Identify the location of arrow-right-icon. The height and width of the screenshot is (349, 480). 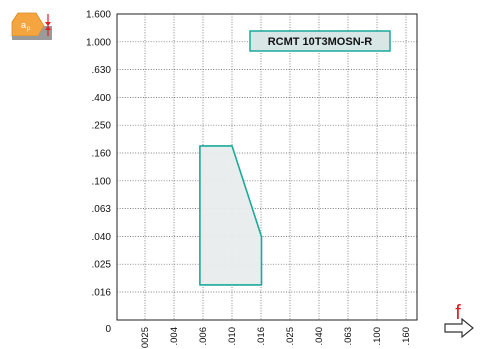
(459, 328).